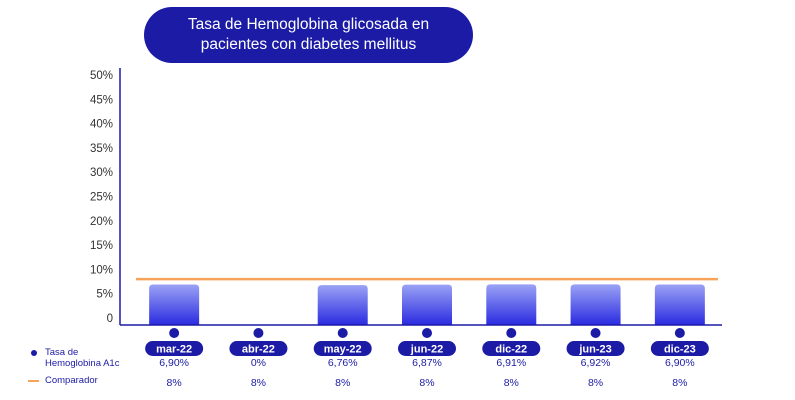  What do you see at coordinates (71, 380) in the screenshot?
I see `legend-label-comparator: Comparador` at bounding box center [71, 380].